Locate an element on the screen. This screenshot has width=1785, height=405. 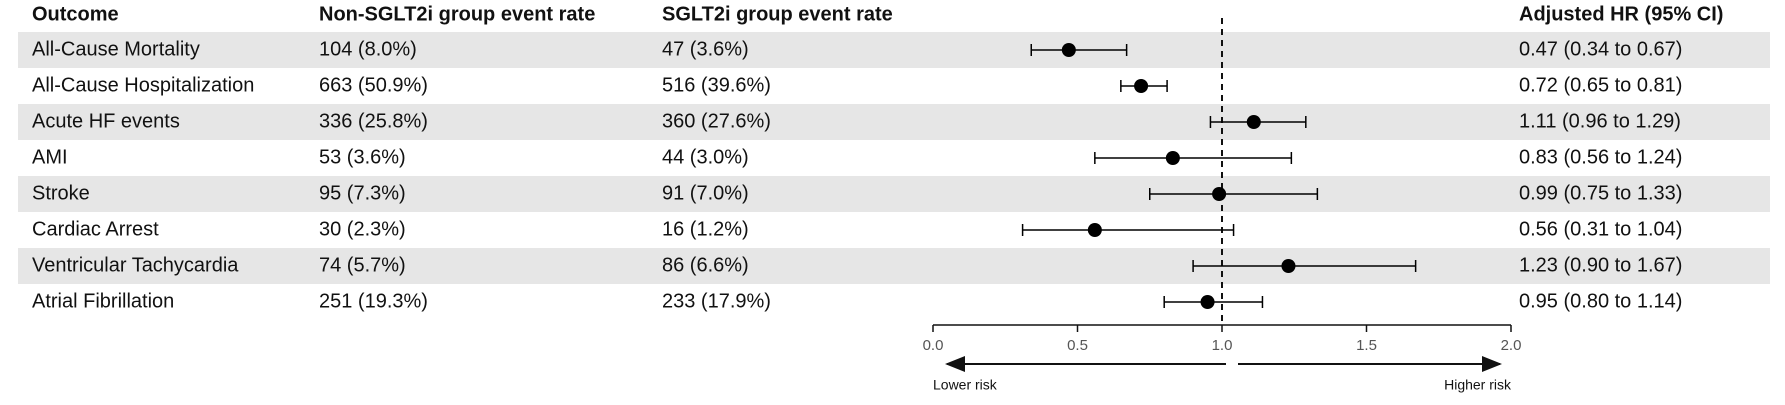
row-label: Stroke is located at coordinates (61, 193).